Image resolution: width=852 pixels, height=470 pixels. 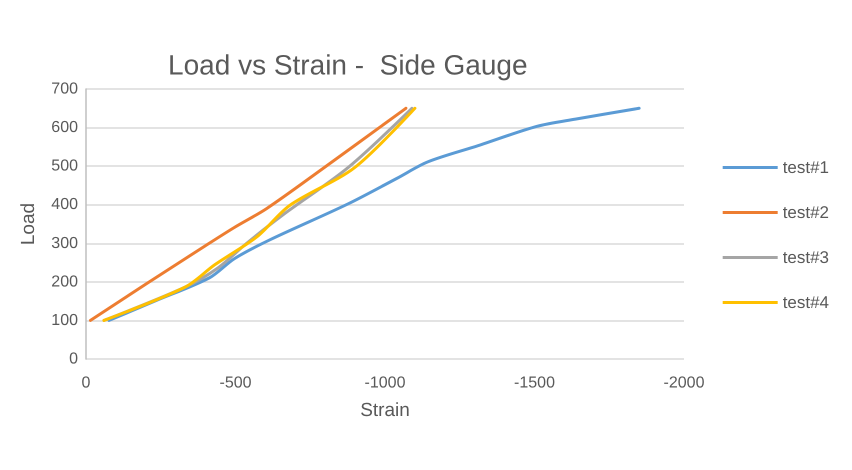 I want to click on y-tick-label: 600, so click(x=64, y=127).